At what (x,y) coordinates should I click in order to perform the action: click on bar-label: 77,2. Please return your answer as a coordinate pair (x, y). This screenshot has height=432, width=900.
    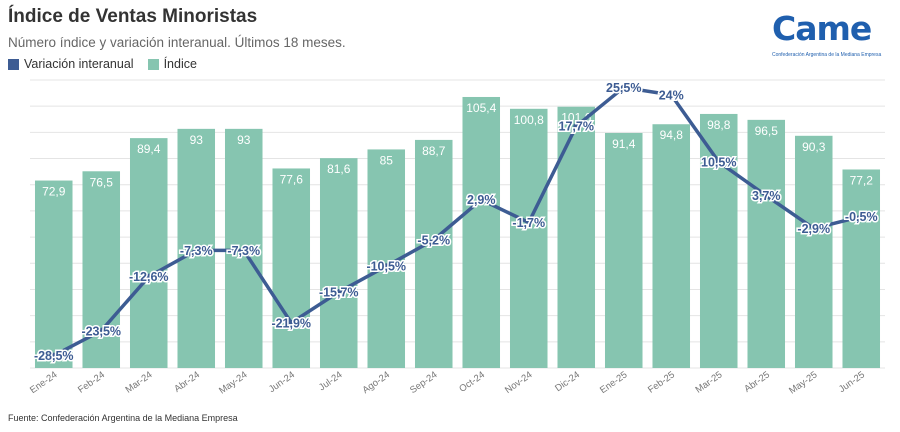
    Looking at the image, I should click on (862, 180).